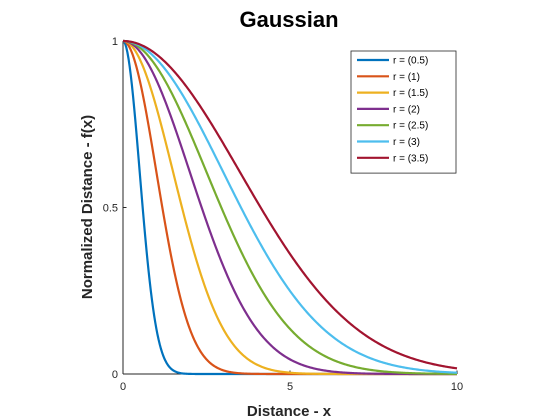  I want to click on legend-entry: r = (2.5), so click(410, 126).